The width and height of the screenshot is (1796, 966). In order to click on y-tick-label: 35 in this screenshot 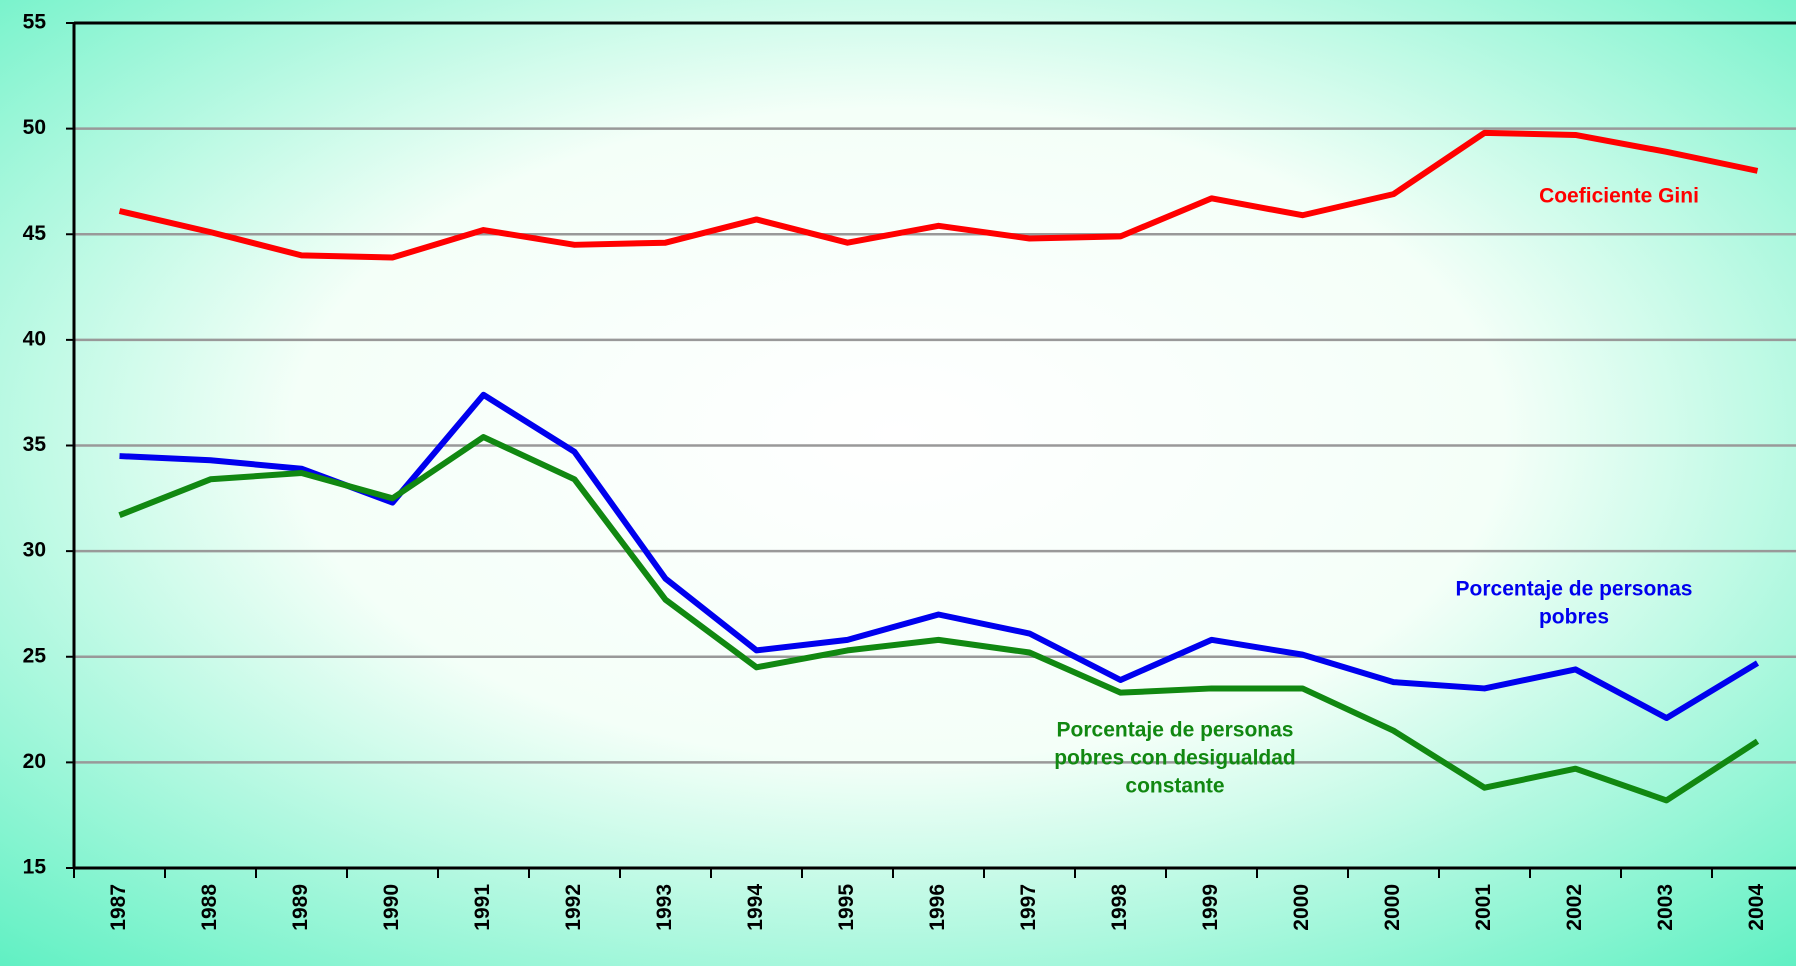, I will do `click(35, 444)`.